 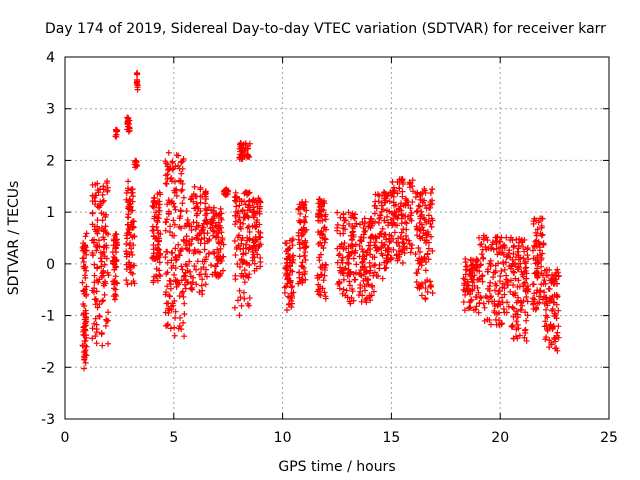 I want to click on y-tick-label: -2, so click(x=48, y=368).